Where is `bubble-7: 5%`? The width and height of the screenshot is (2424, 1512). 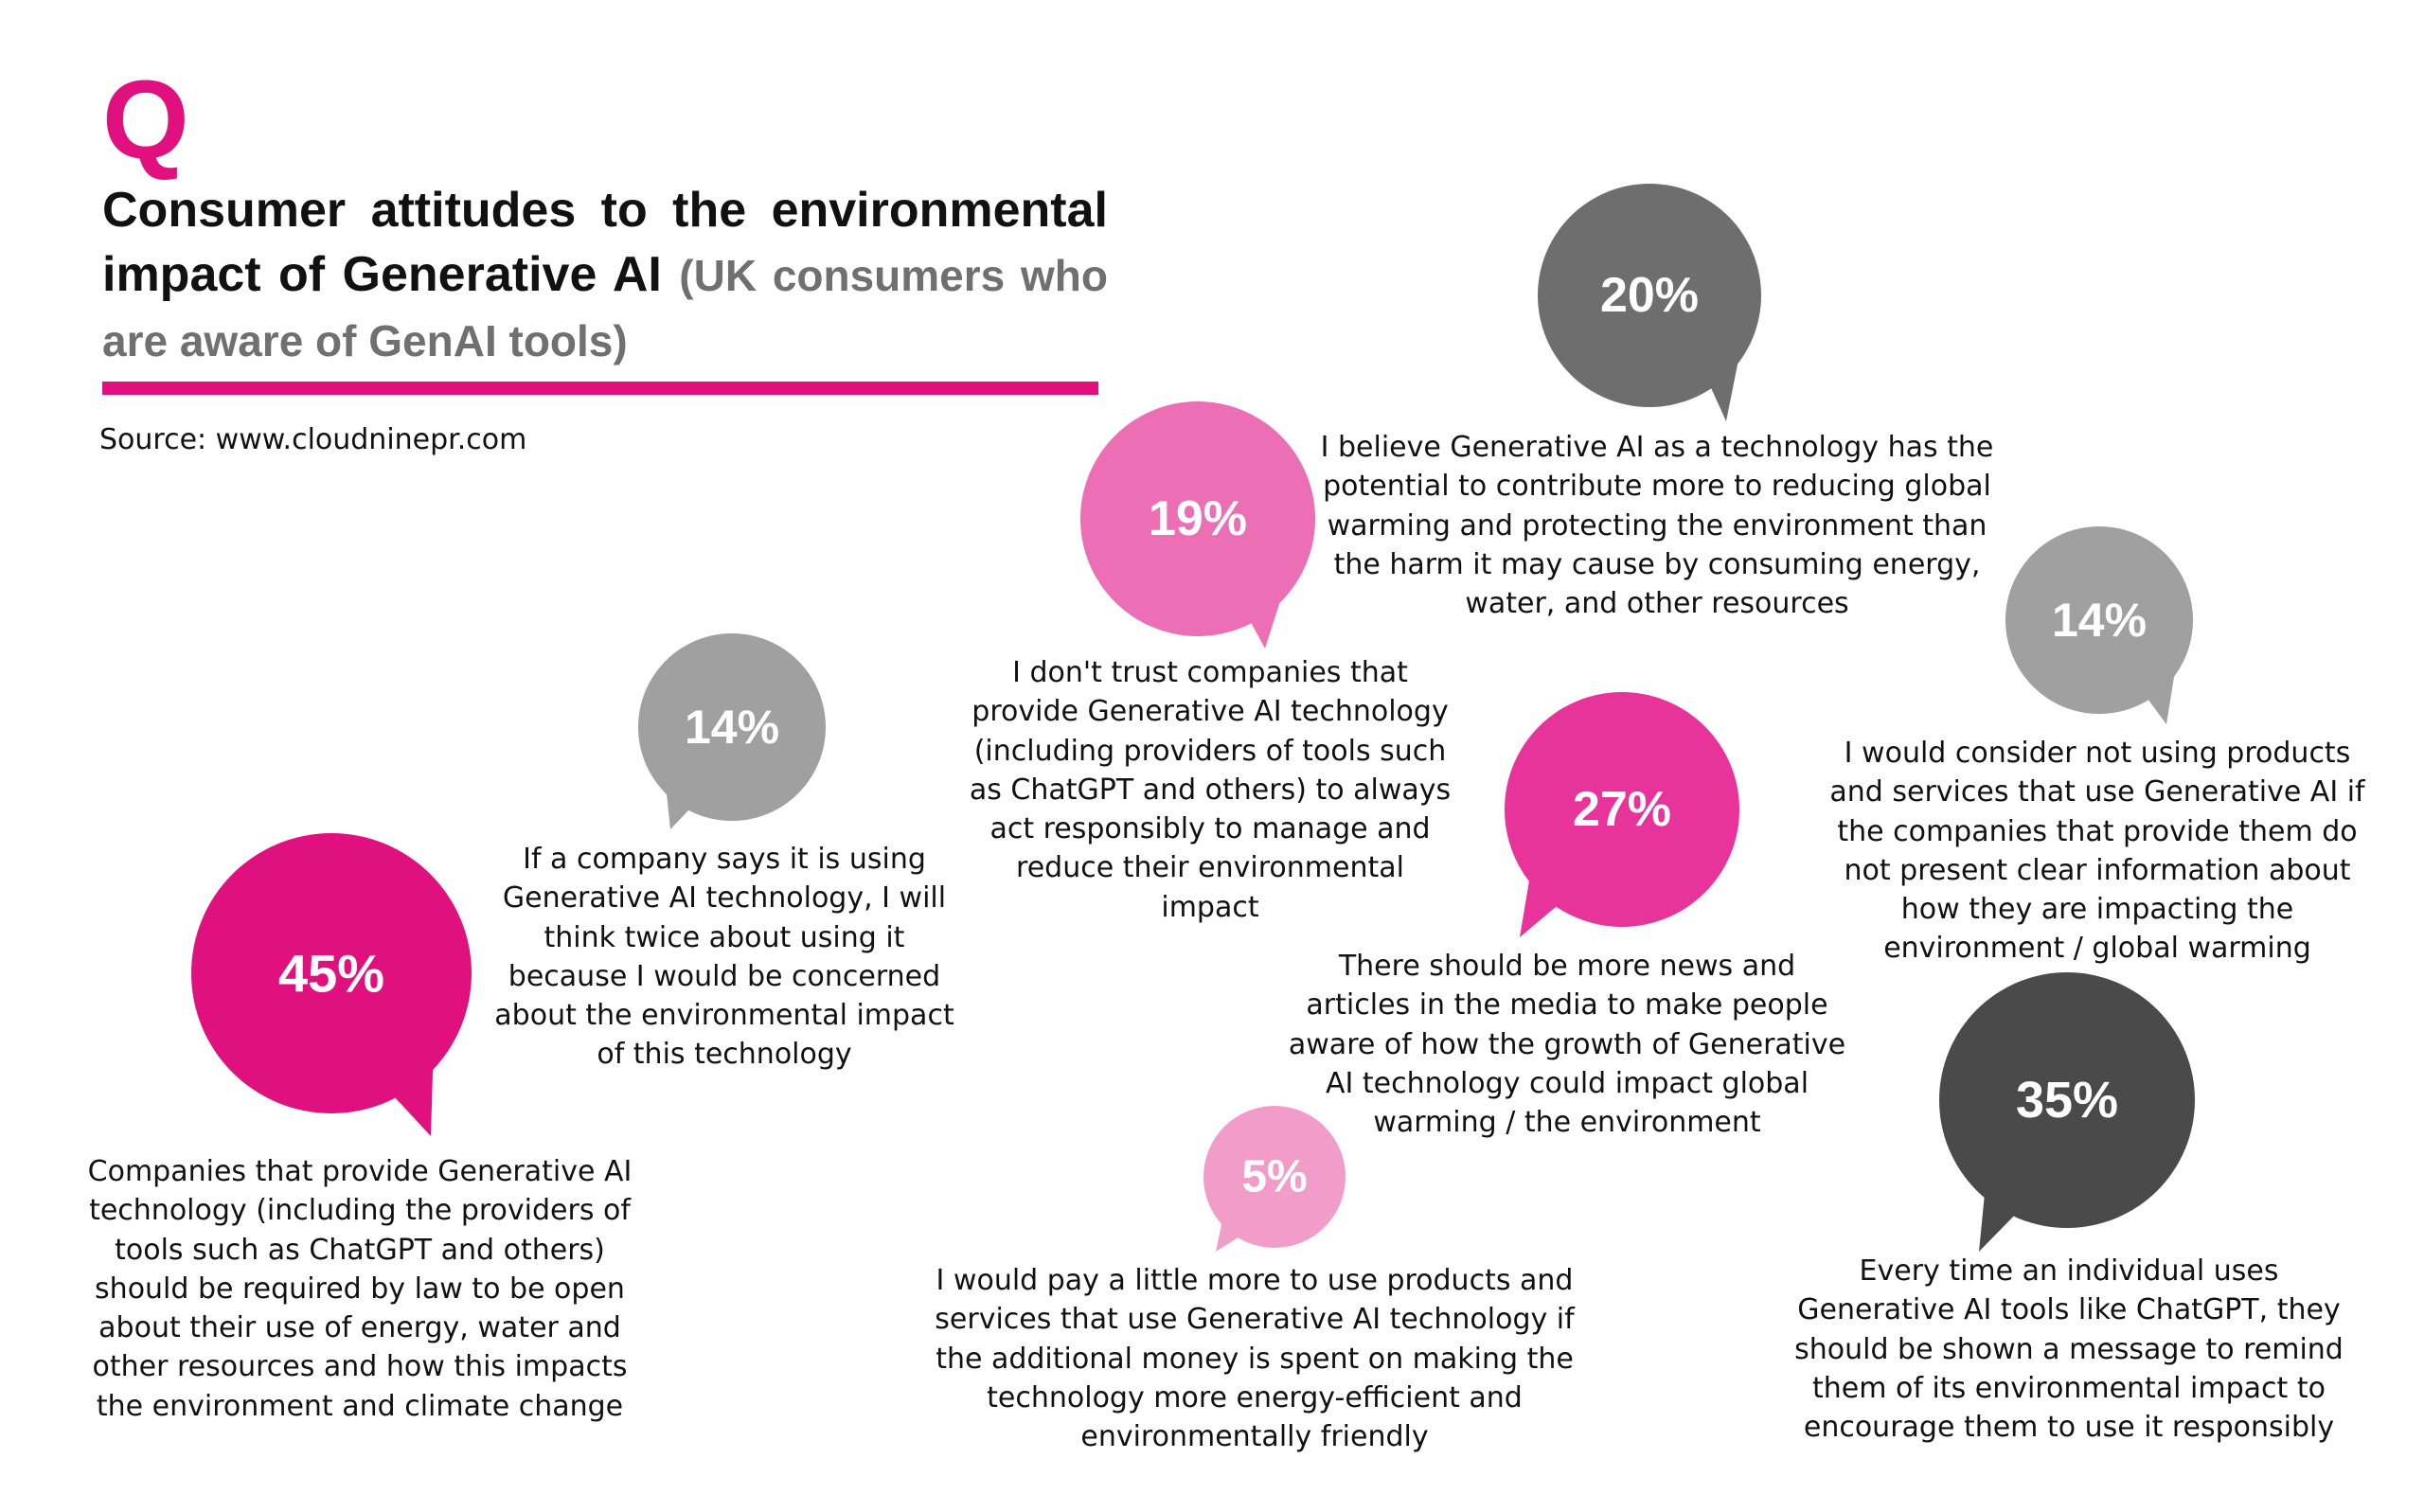
bubble-7: 5% is located at coordinates (1274, 1179).